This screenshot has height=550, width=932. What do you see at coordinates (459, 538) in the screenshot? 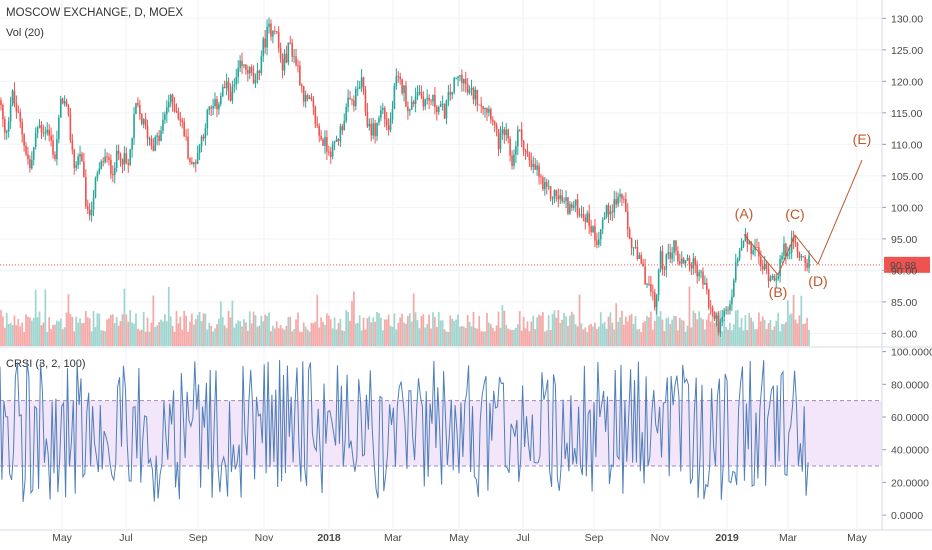
I see `x-tick-label: May` at bounding box center [459, 538].